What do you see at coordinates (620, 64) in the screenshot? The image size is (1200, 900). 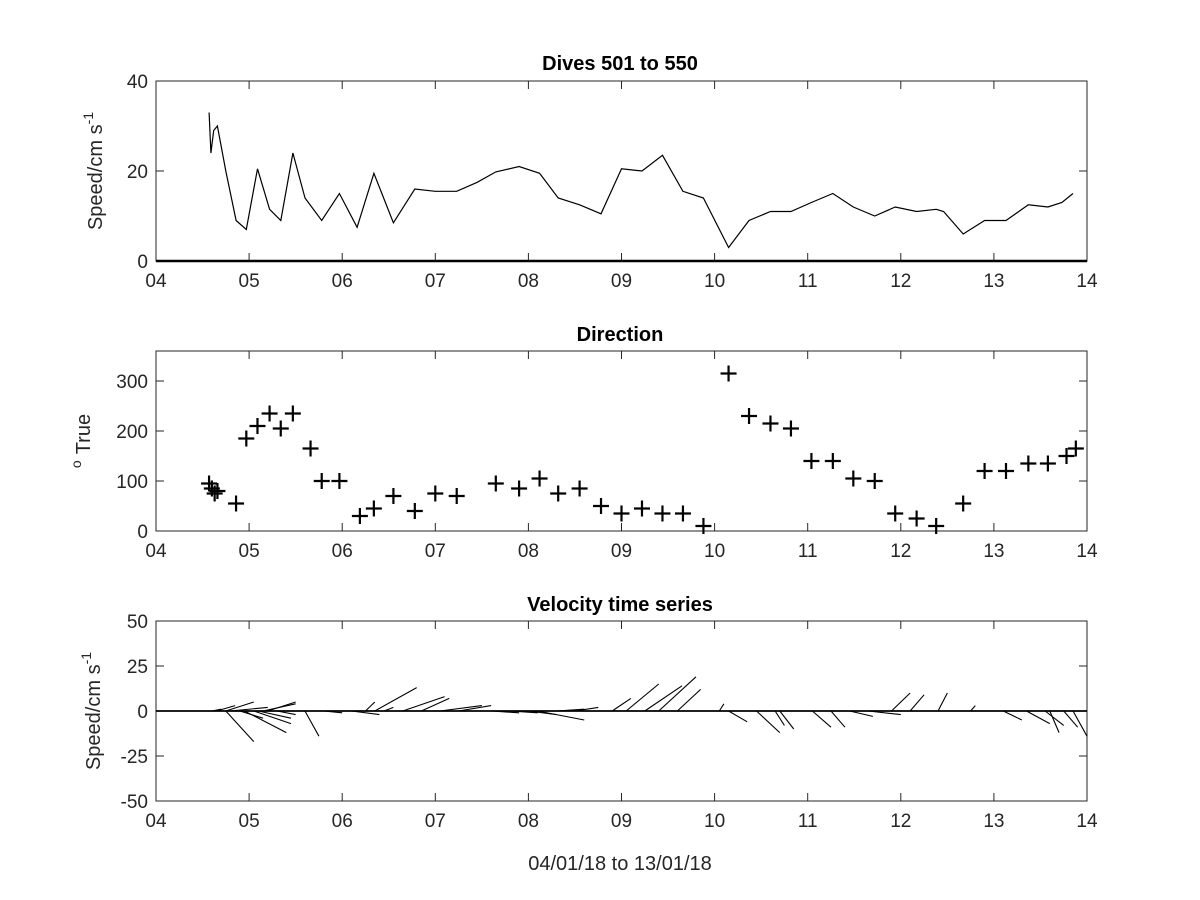 I see `speed-panel-title: Dives 501 to 550` at bounding box center [620, 64].